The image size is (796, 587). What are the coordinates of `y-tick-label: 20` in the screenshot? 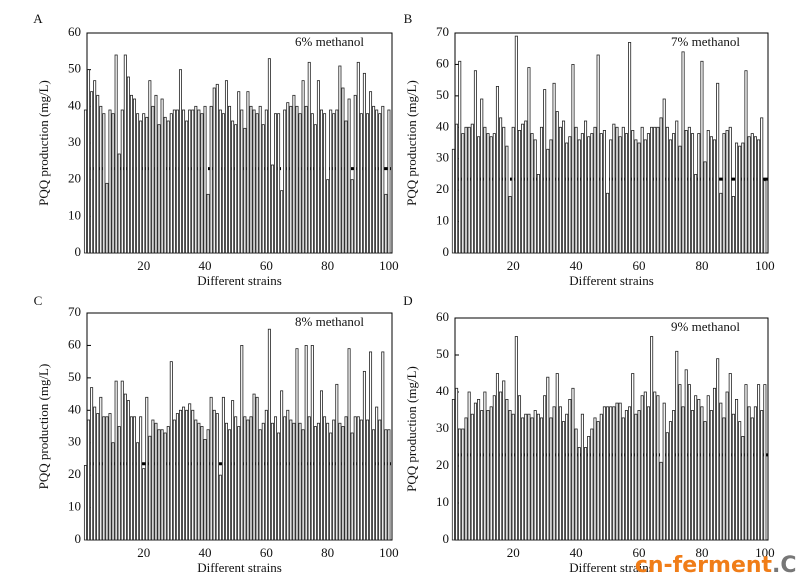 It's located at (74, 473).